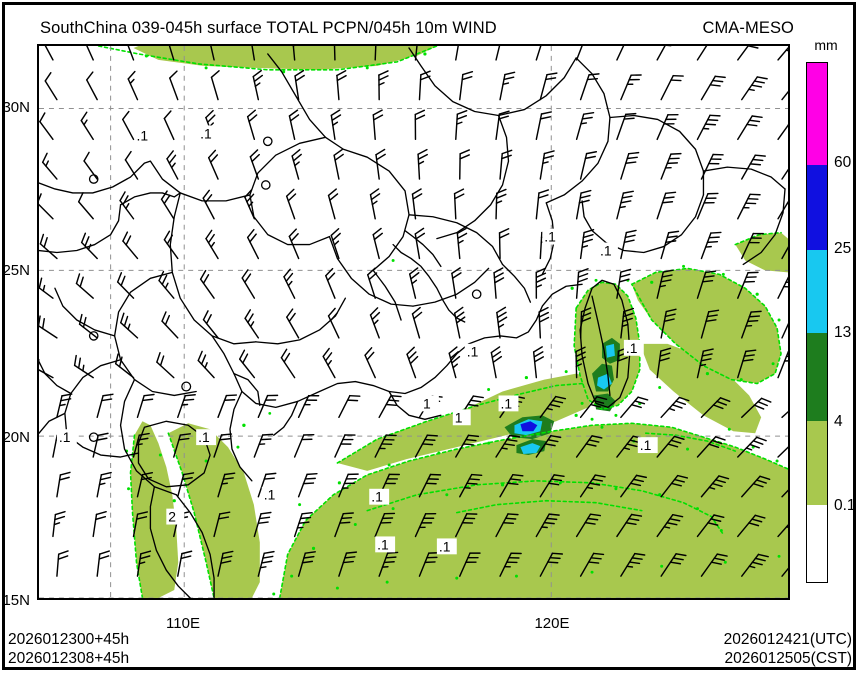  Describe the element at coordinates (270, 495) in the screenshot. I see `svg-text: .1` at that location.